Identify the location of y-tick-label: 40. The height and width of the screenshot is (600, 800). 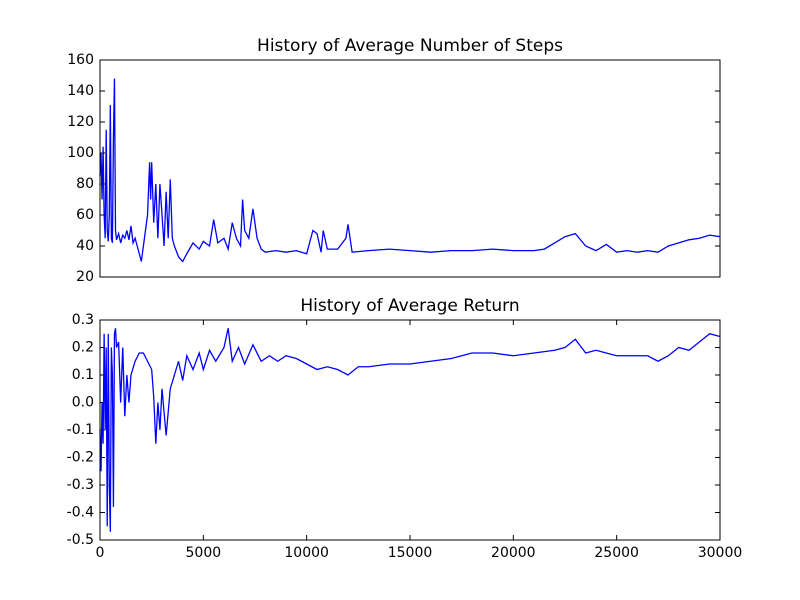
(85, 246).